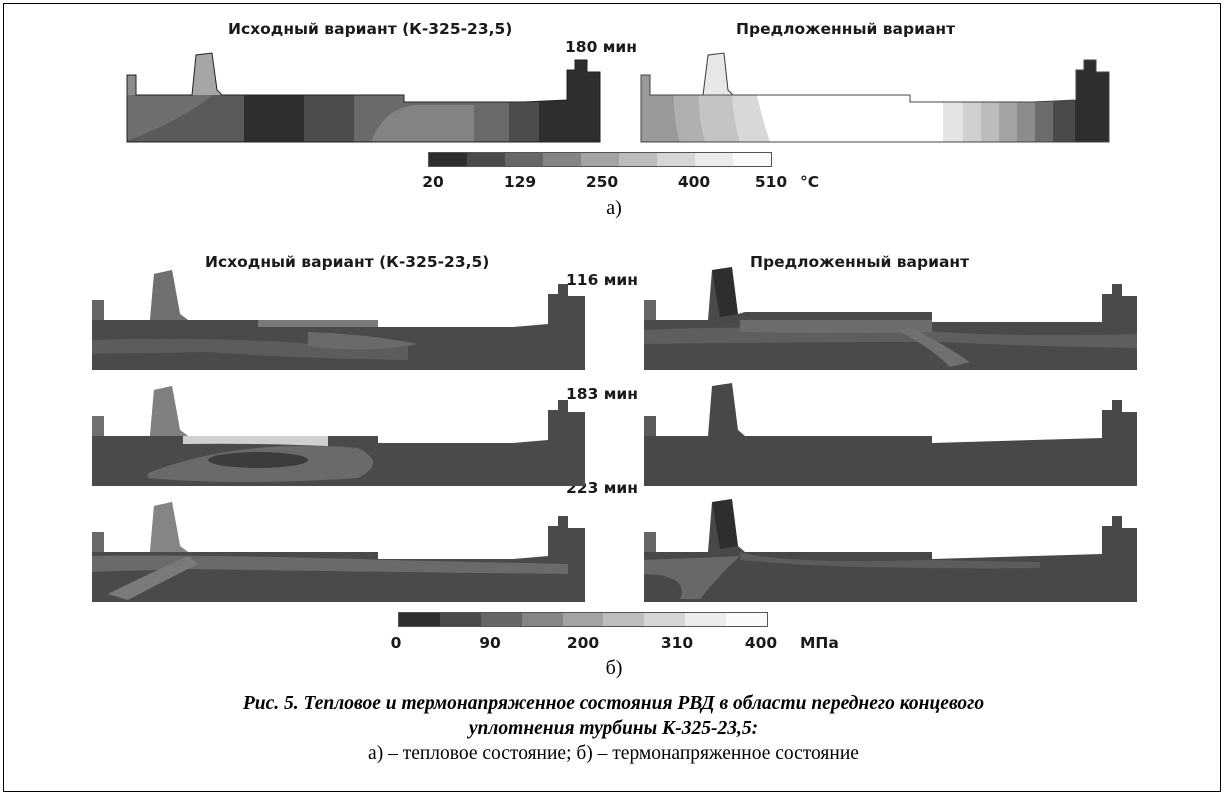  Describe the element at coordinates (396, 643) in the screenshot. I see `stress-tick: 0` at that location.